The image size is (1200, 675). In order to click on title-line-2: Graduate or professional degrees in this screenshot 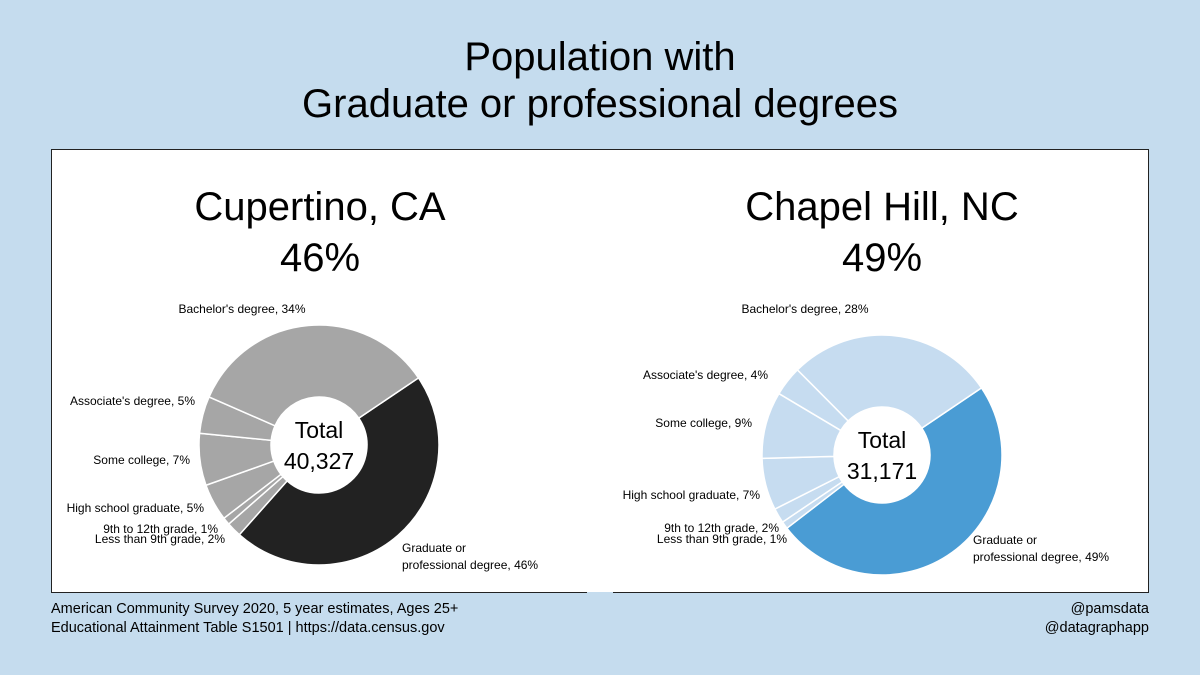, I will do `click(600, 104)`.